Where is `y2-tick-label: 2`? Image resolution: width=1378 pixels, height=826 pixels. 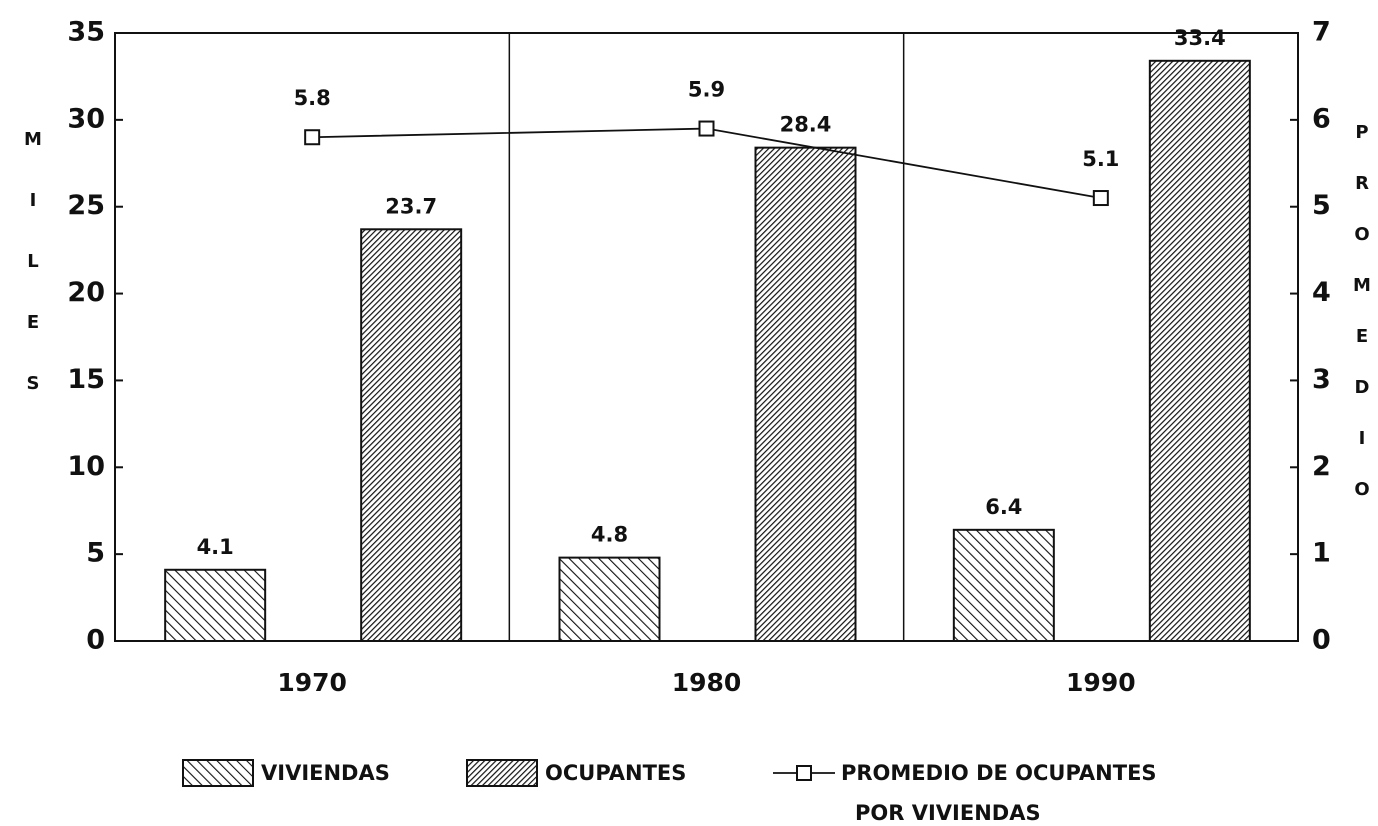 y2-tick-label: 2 is located at coordinates (1321, 466).